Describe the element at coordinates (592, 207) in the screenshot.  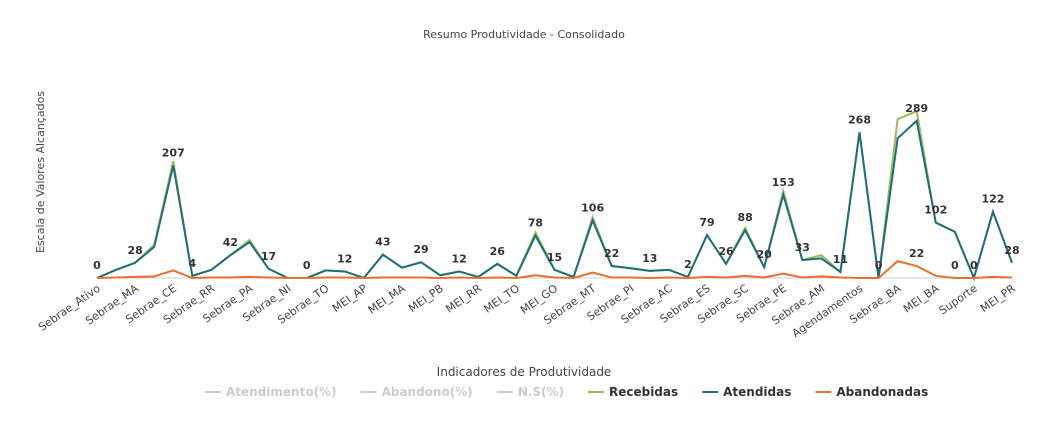
I see `data-label: 106` at that location.